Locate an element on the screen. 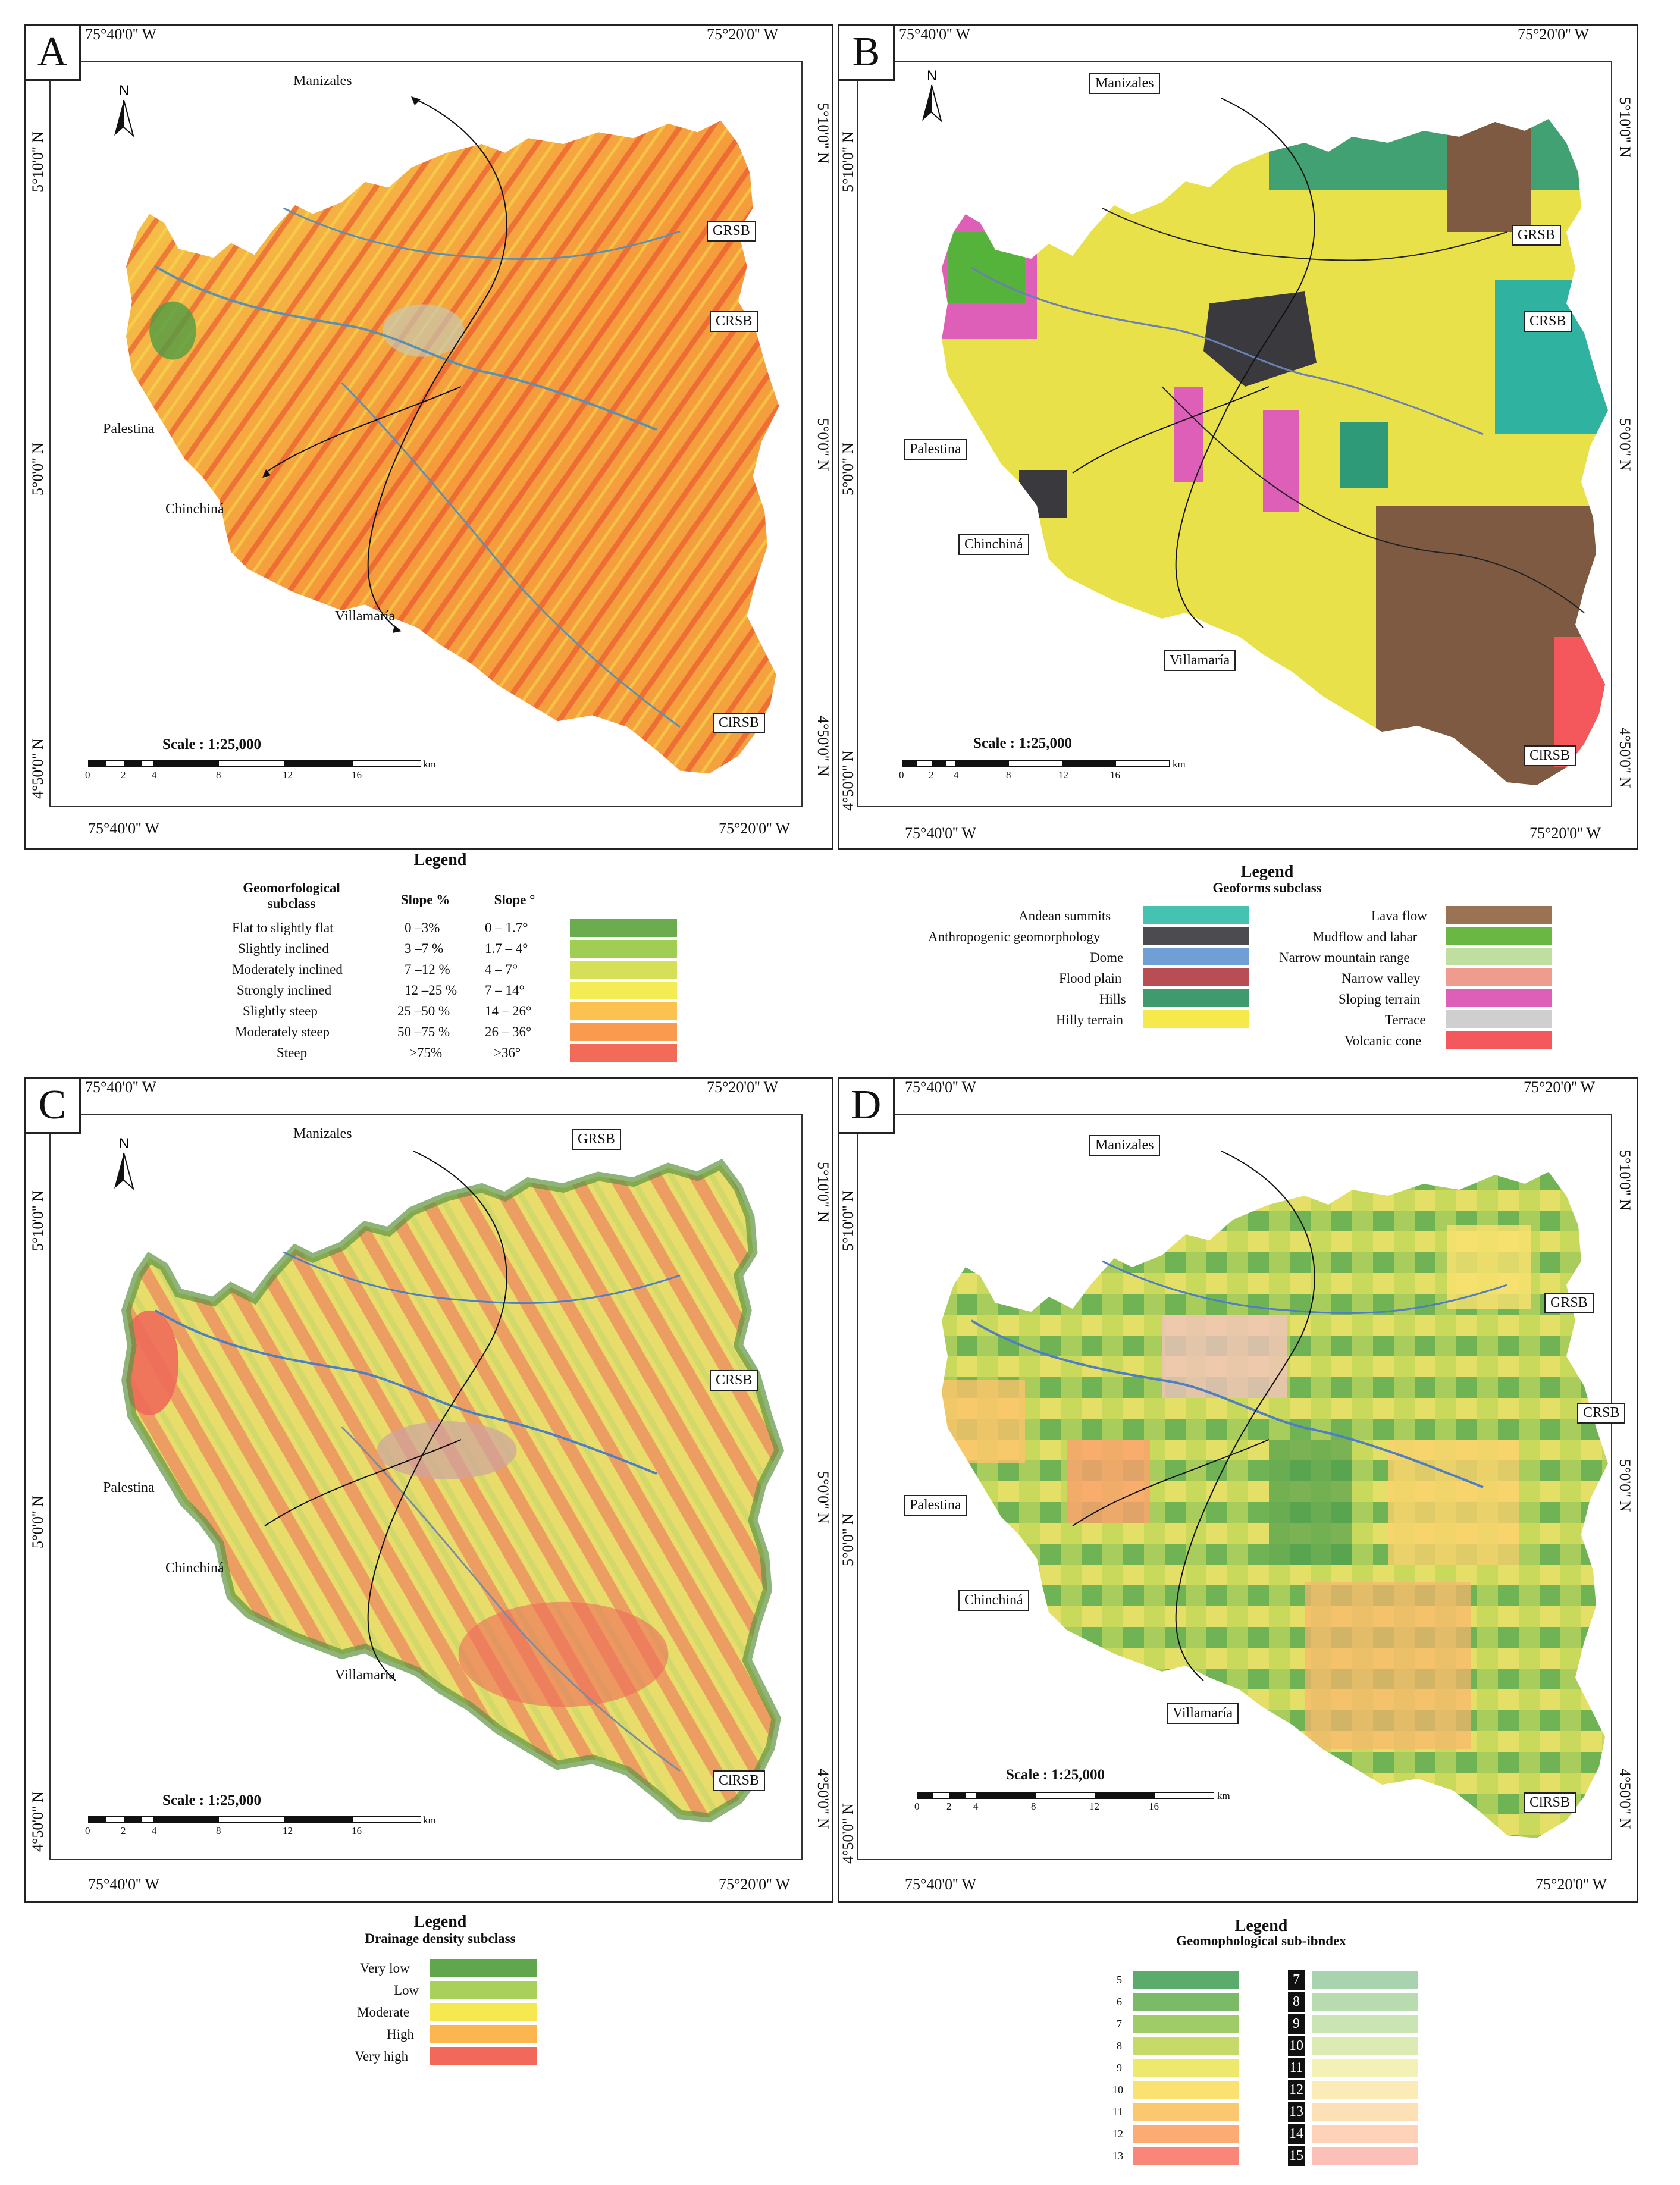  legend-b-left-label-5: Hilly terrain is located at coordinates (1090, 1019).